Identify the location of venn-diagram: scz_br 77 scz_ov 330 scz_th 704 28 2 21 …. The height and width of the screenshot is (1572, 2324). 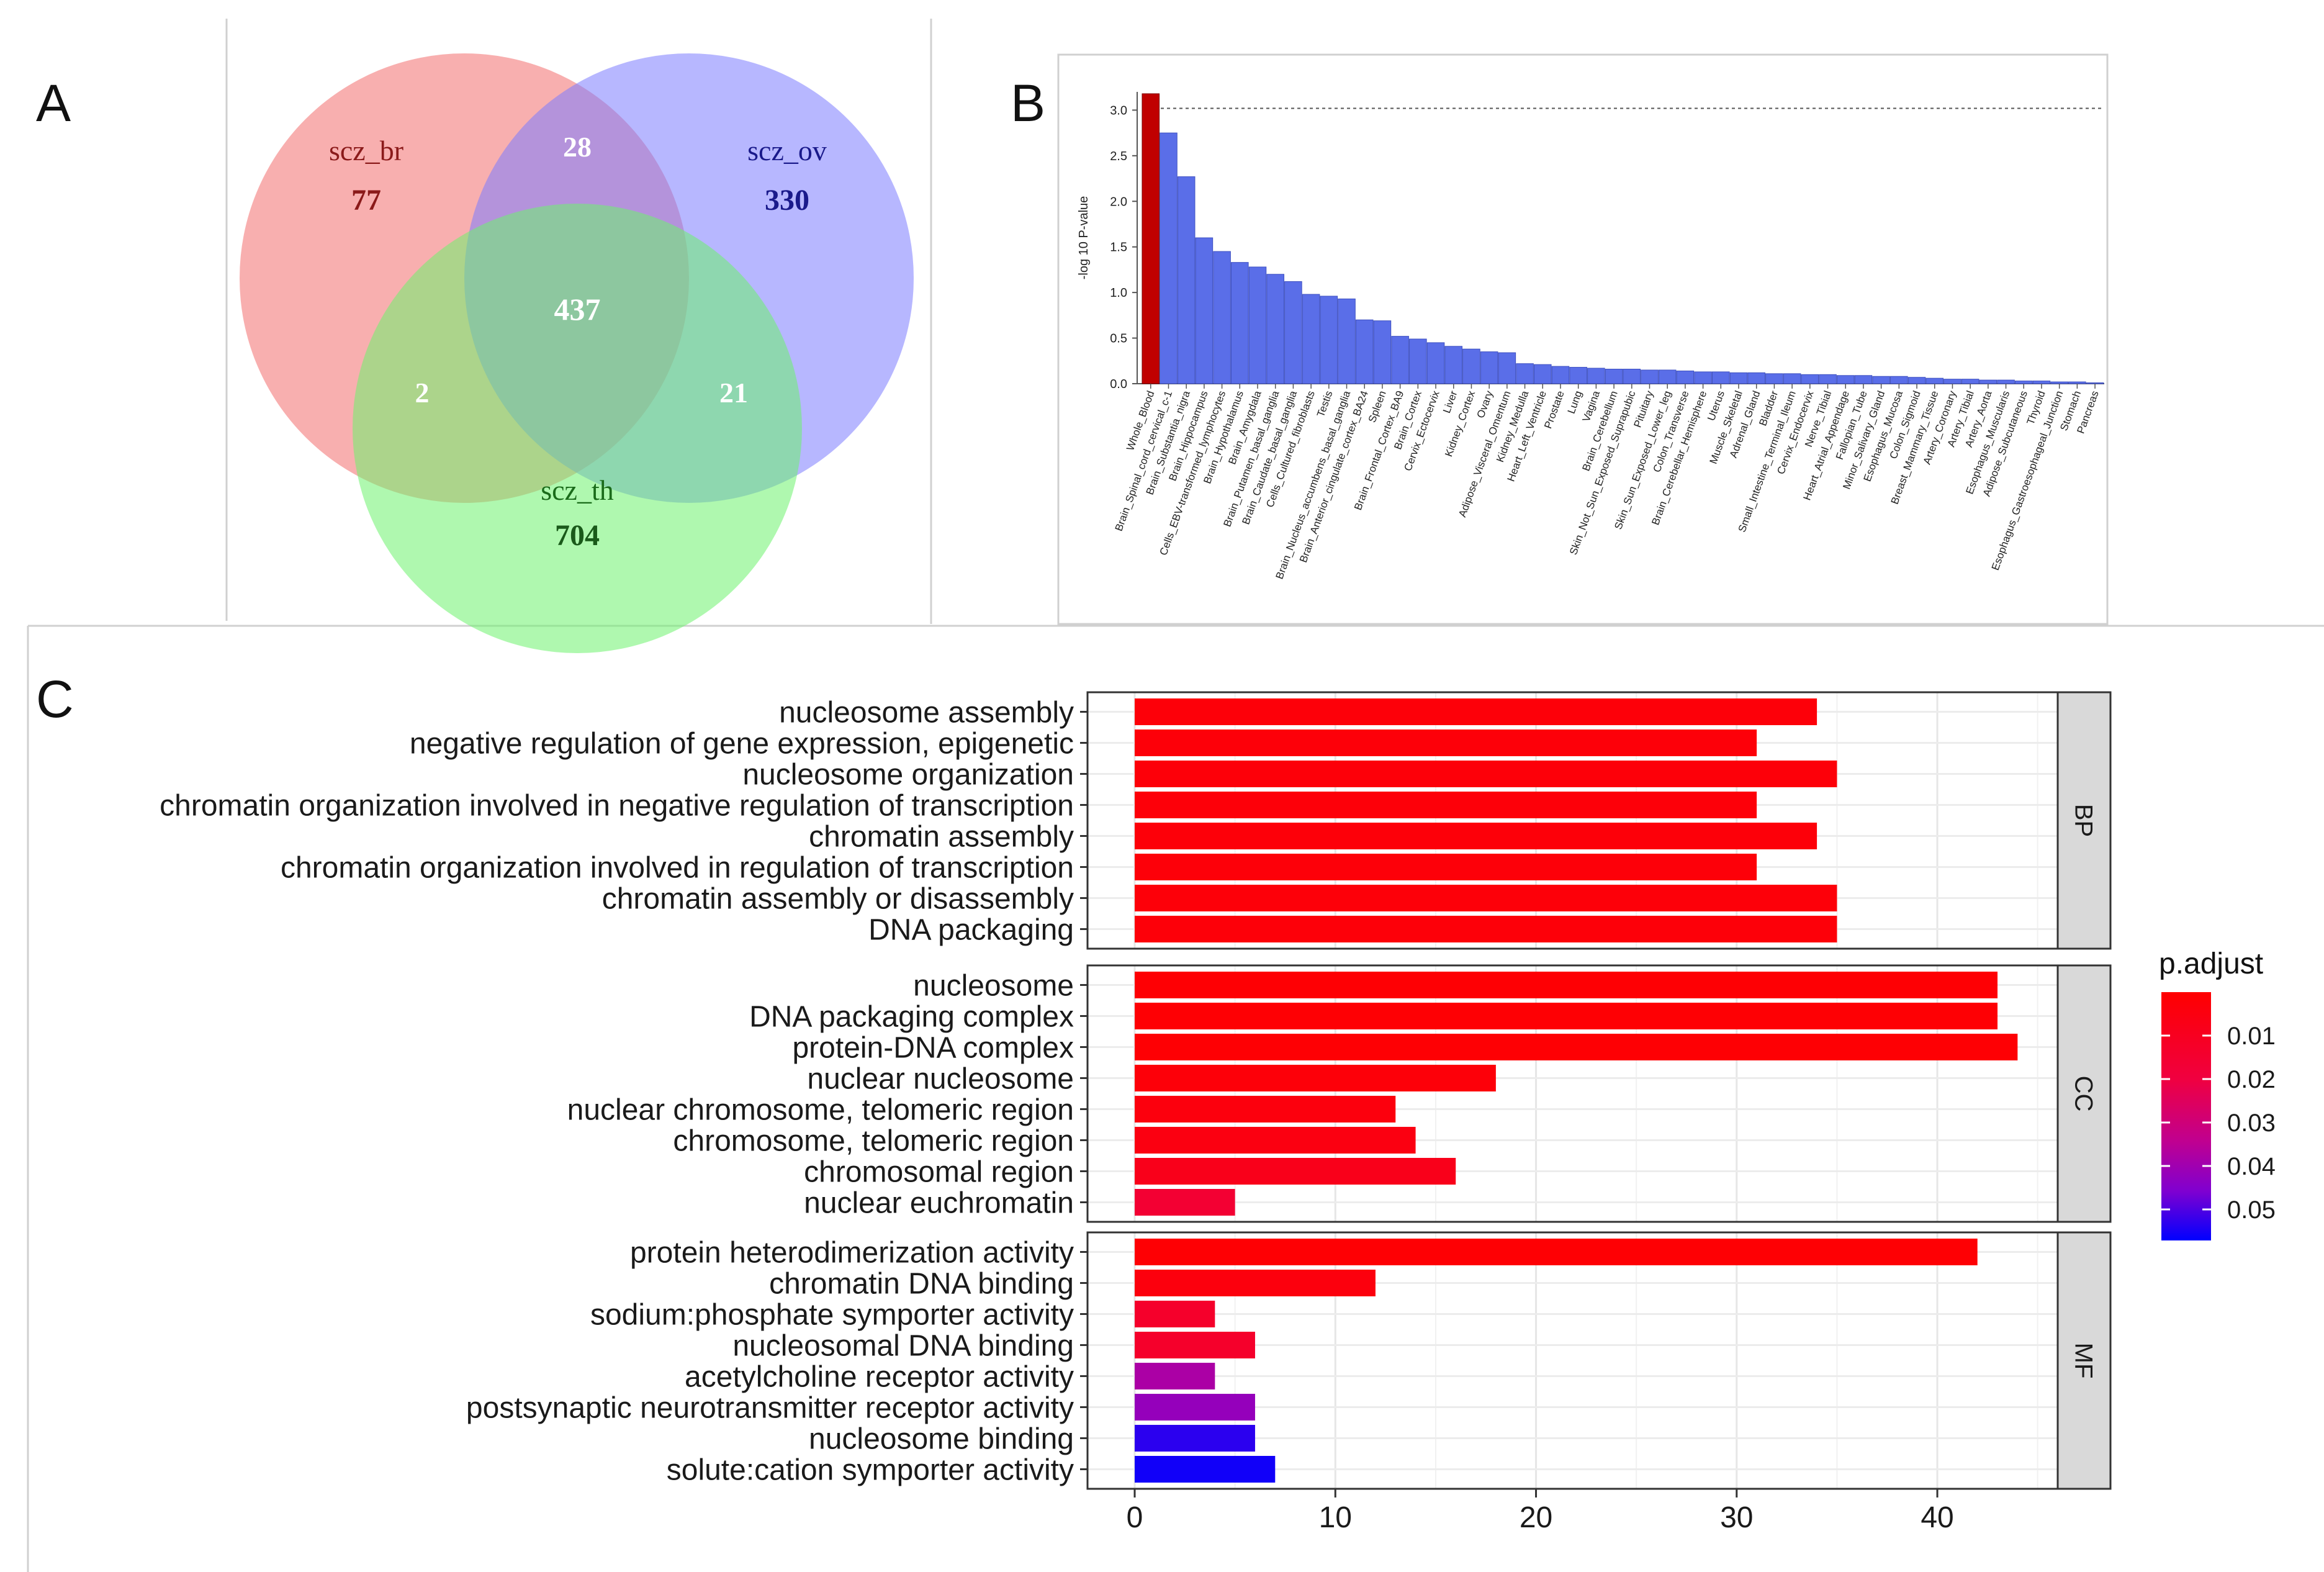
(577, 353).